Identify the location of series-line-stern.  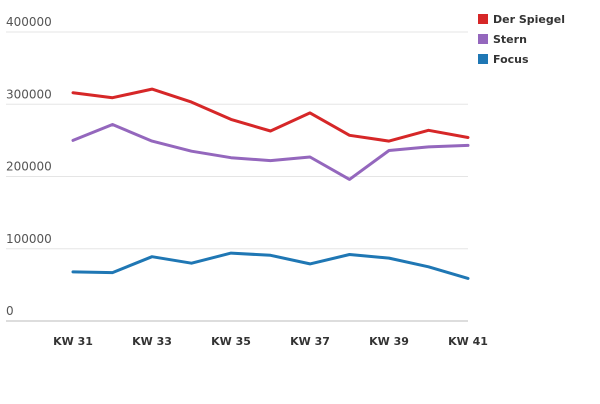
(270, 152).